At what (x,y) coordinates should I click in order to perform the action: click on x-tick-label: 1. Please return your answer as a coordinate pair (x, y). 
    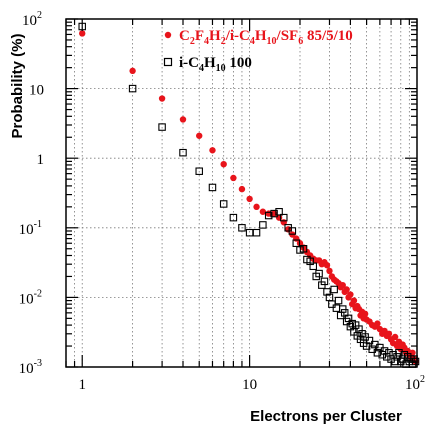
    Looking at the image, I should click on (82, 385).